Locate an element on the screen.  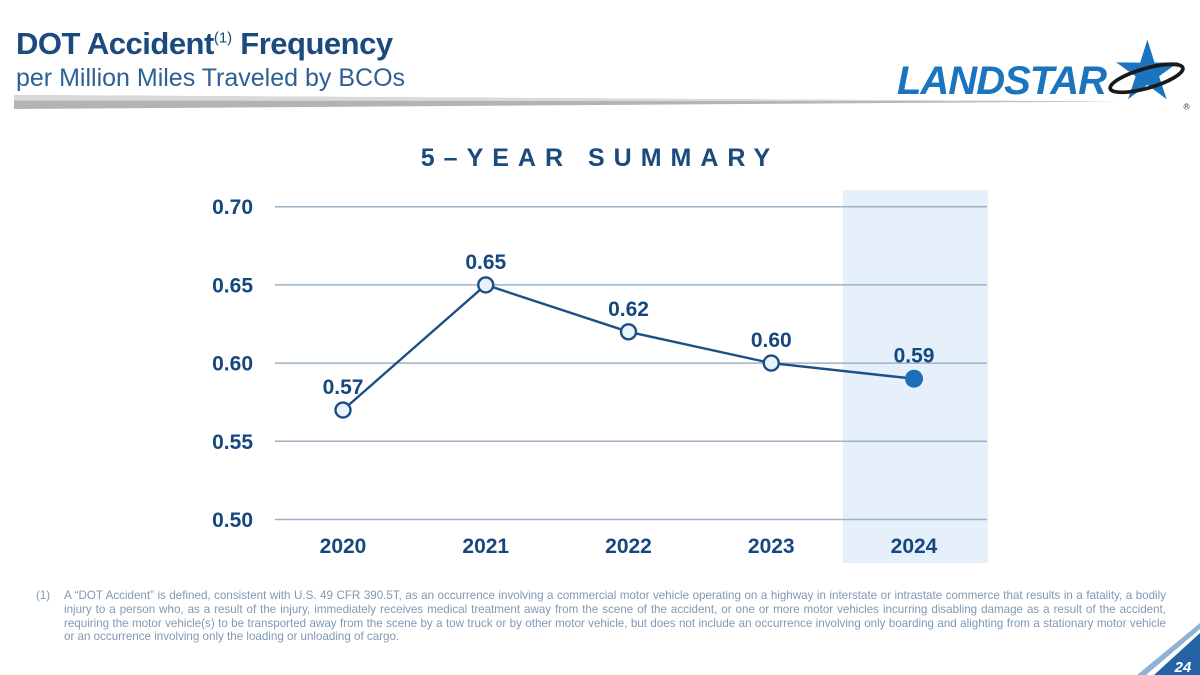
page-corner: 24 is located at coordinates (1168, 649).